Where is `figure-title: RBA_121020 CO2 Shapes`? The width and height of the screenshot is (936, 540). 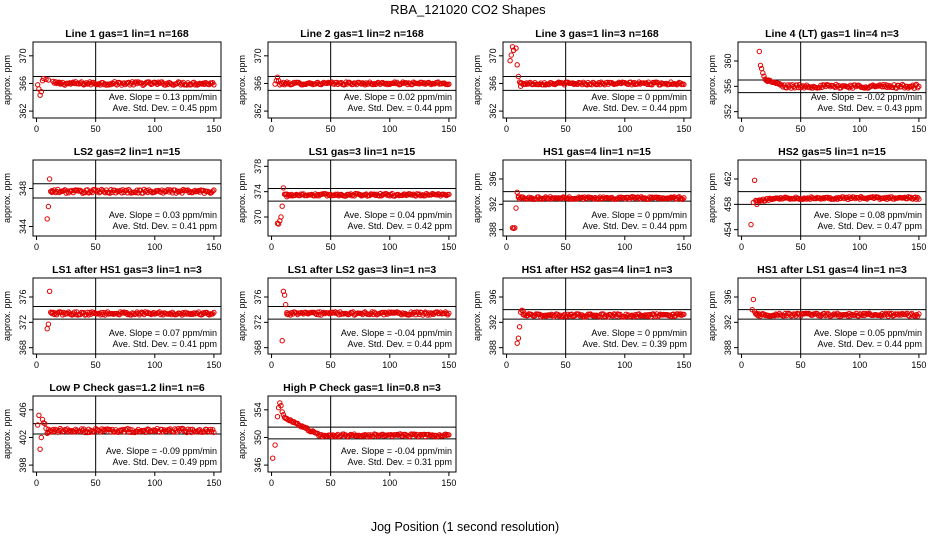 figure-title: RBA_121020 CO2 Shapes is located at coordinates (468, 9).